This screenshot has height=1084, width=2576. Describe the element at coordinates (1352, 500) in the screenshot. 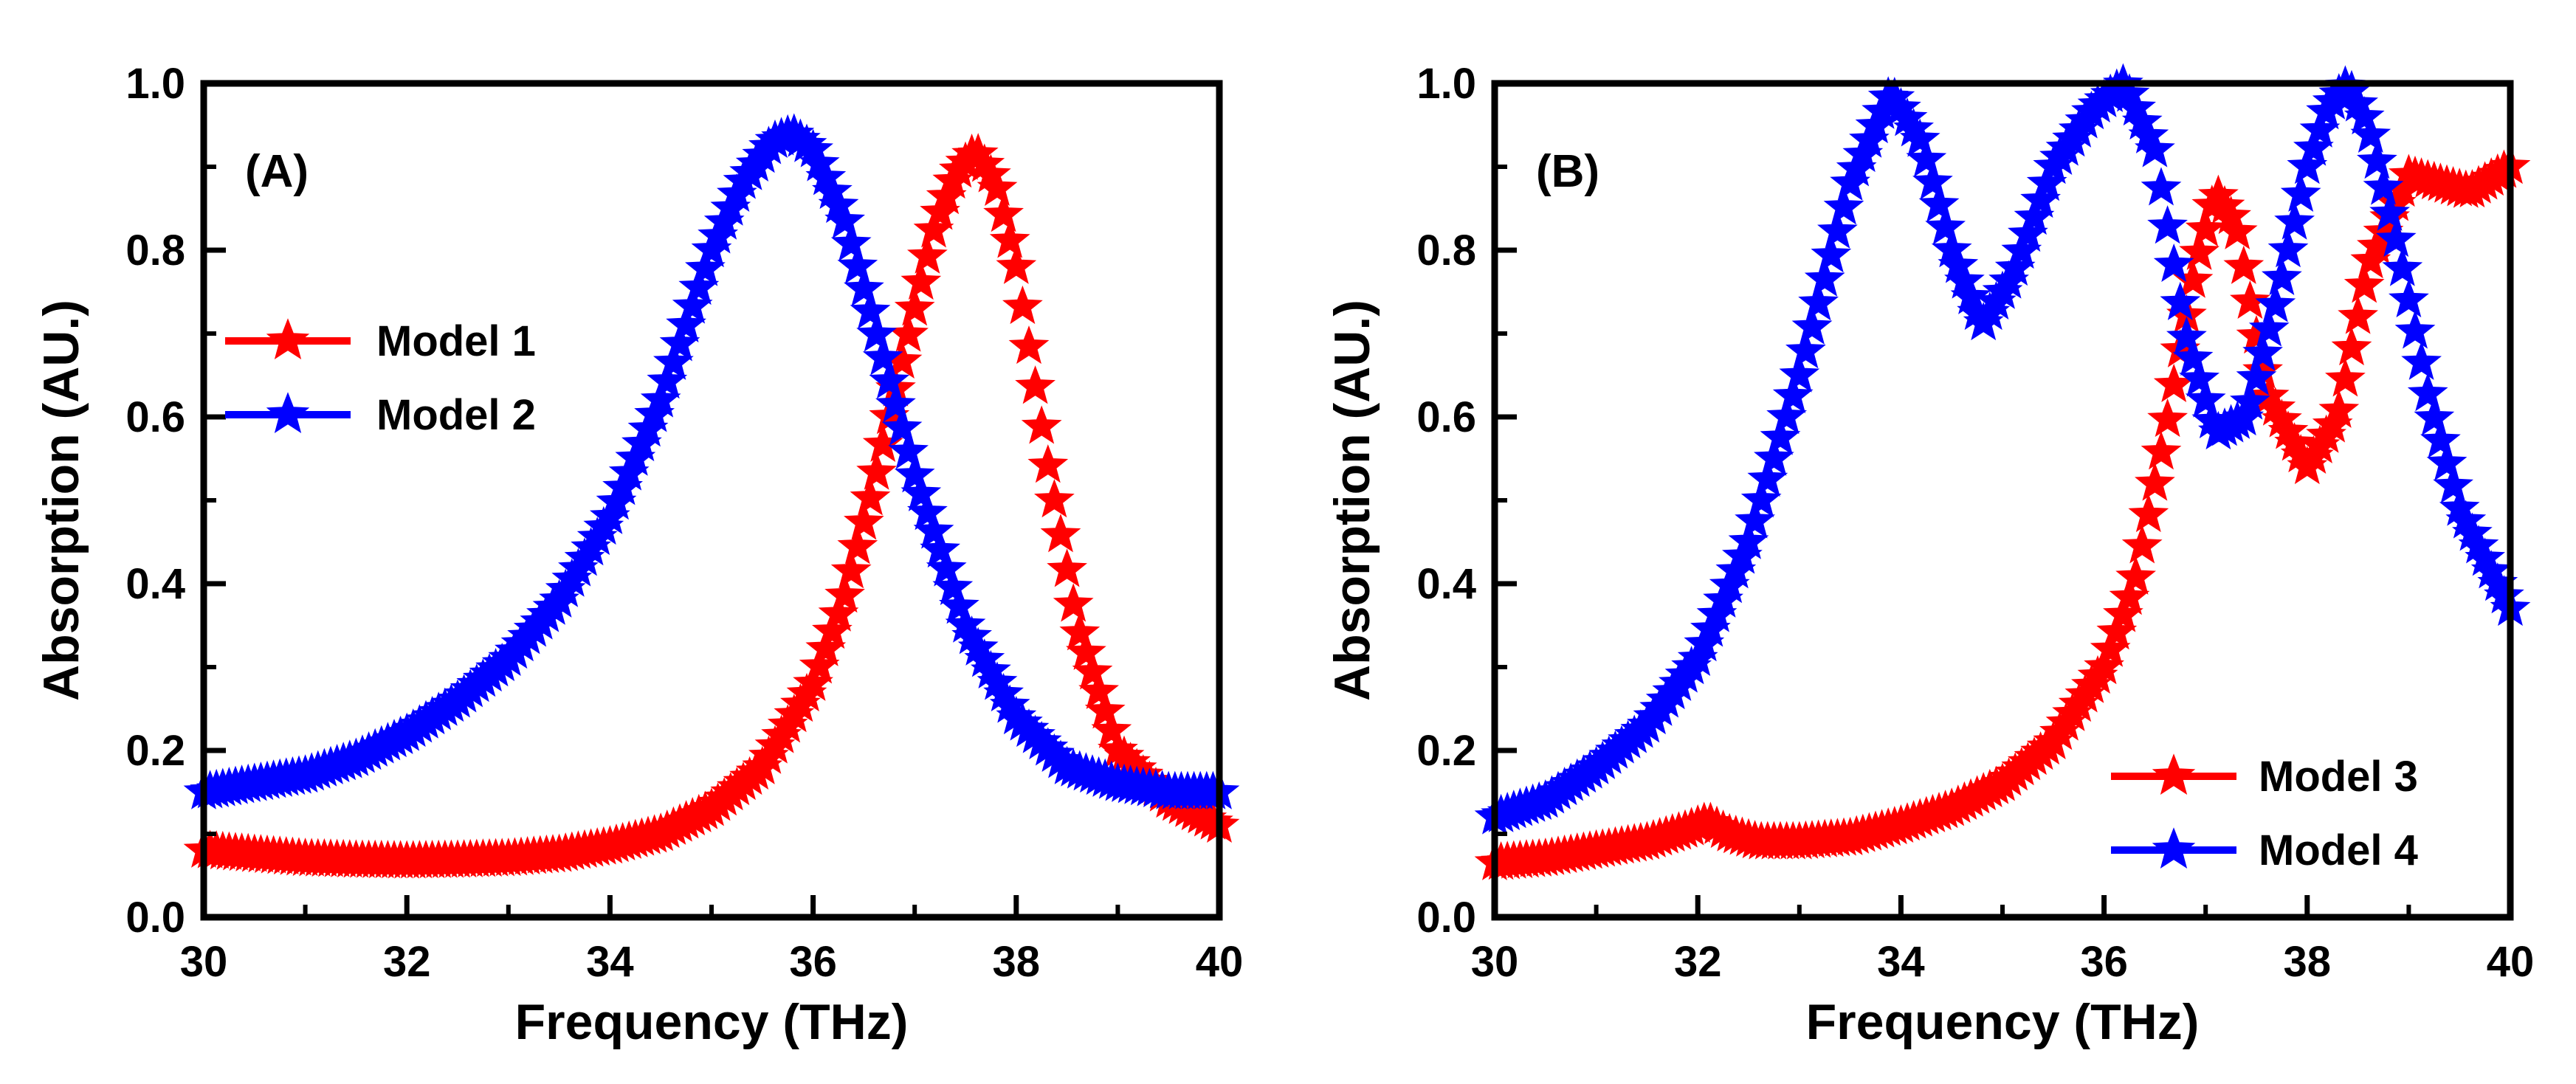

I see `y-axis-label: Absorption (AU.)` at that location.